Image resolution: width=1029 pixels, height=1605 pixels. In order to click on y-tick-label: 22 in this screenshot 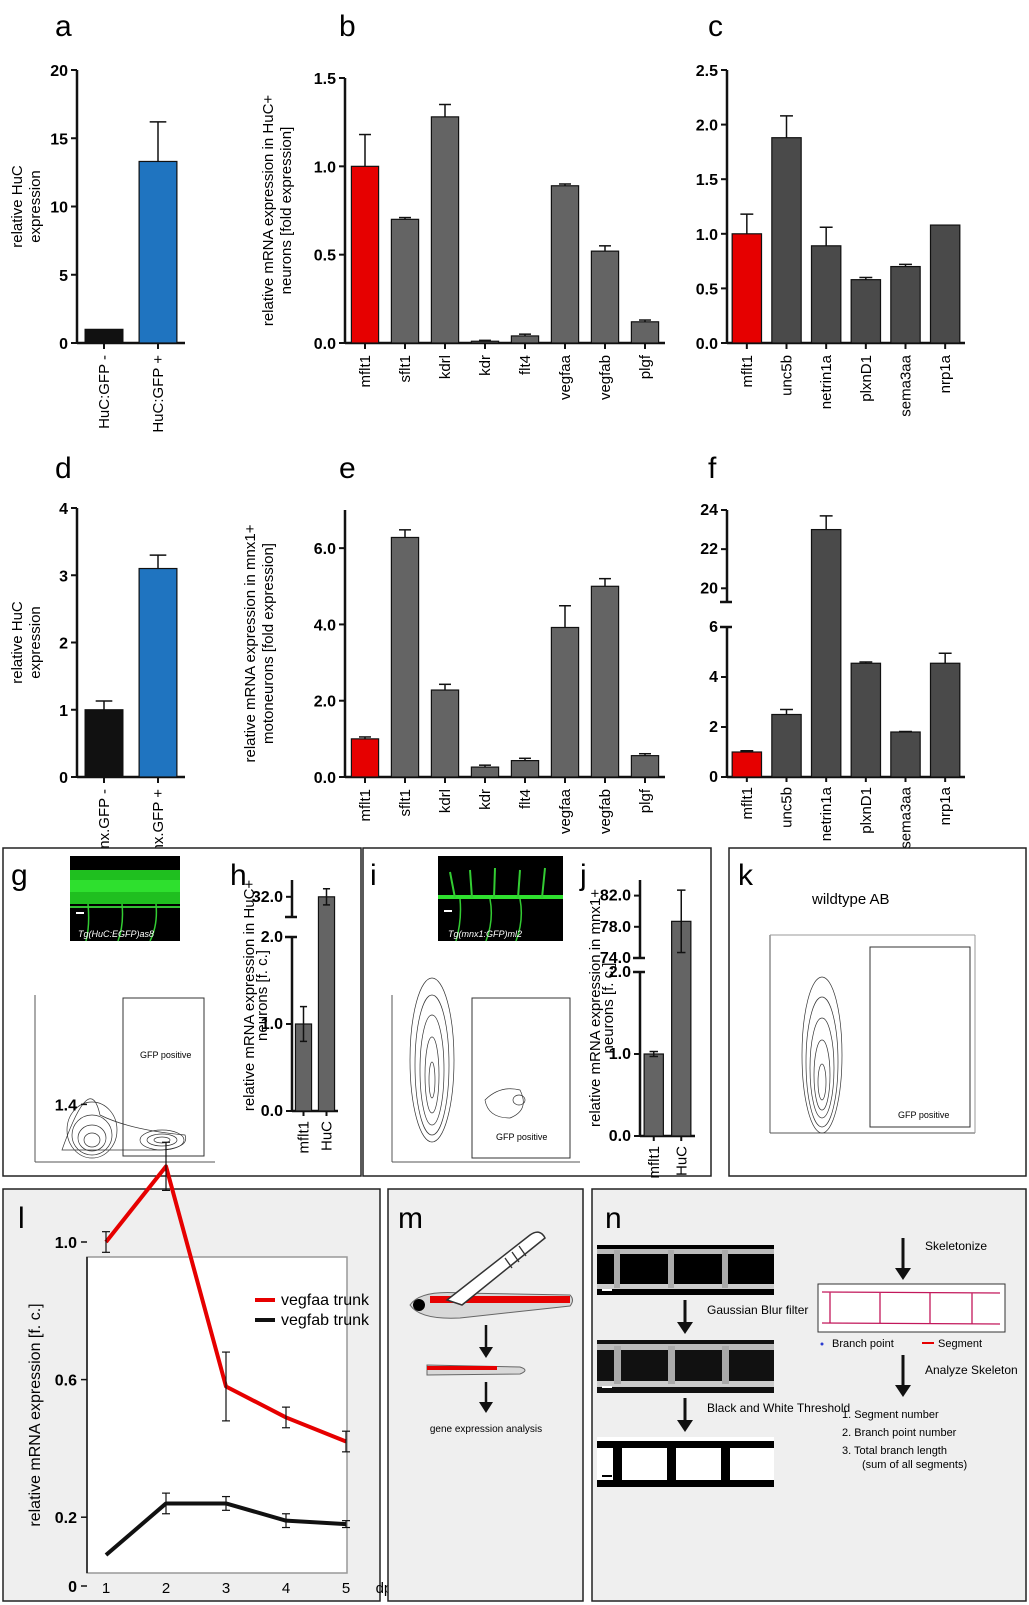, I will do `click(709, 549)`.